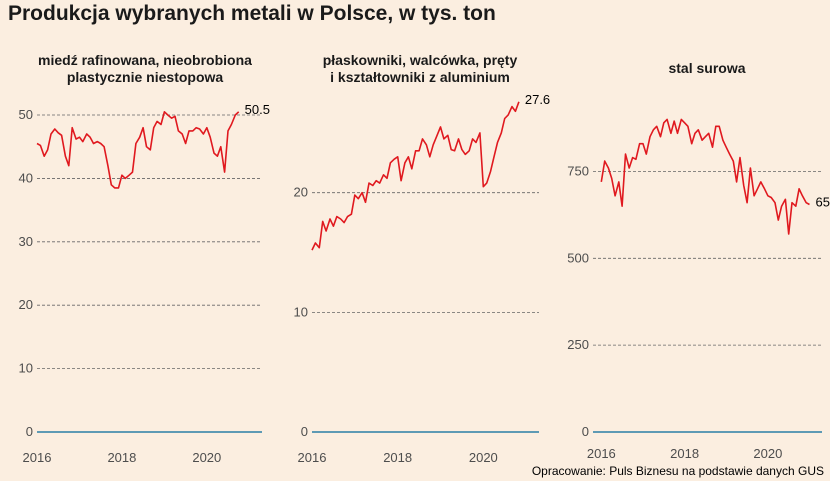 The width and height of the screenshot is (830, 481). I want to click on y-tick-label: 750, so click(578, 170).